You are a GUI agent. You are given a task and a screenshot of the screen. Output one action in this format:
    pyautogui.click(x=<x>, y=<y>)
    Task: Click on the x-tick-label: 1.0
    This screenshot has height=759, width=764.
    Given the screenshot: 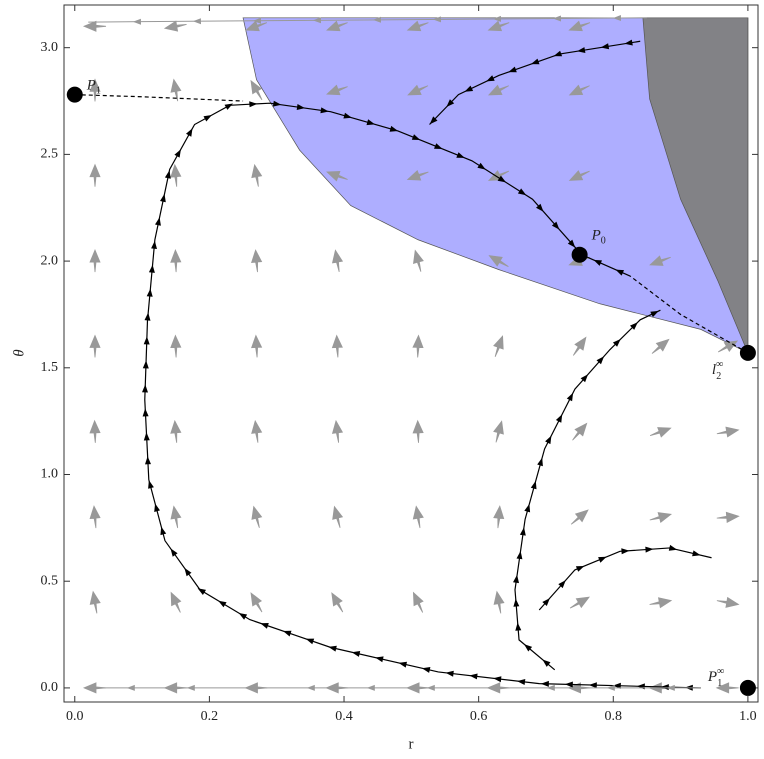 What is the action you would take?
    pyautogui.click(x=748, y=716)
    